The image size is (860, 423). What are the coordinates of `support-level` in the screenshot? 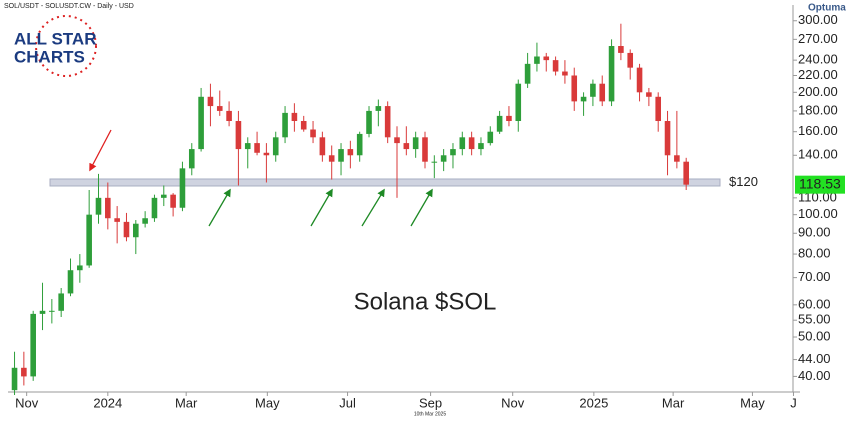 It's located at (385, 182).